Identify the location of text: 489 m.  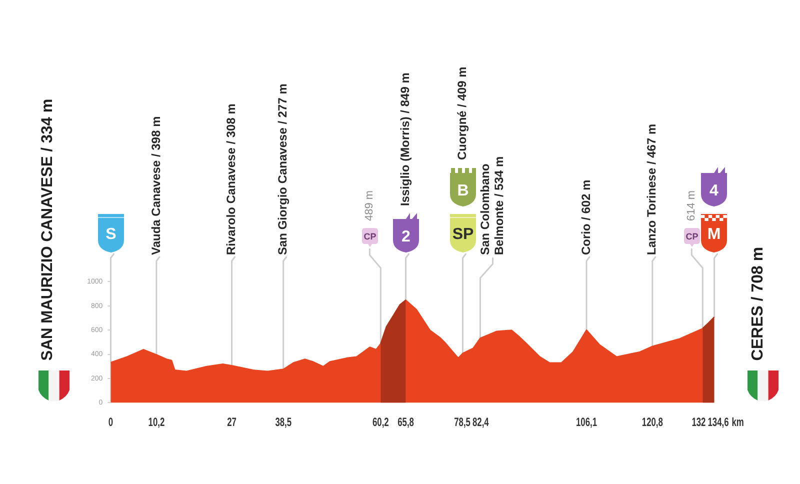
(370, 205).